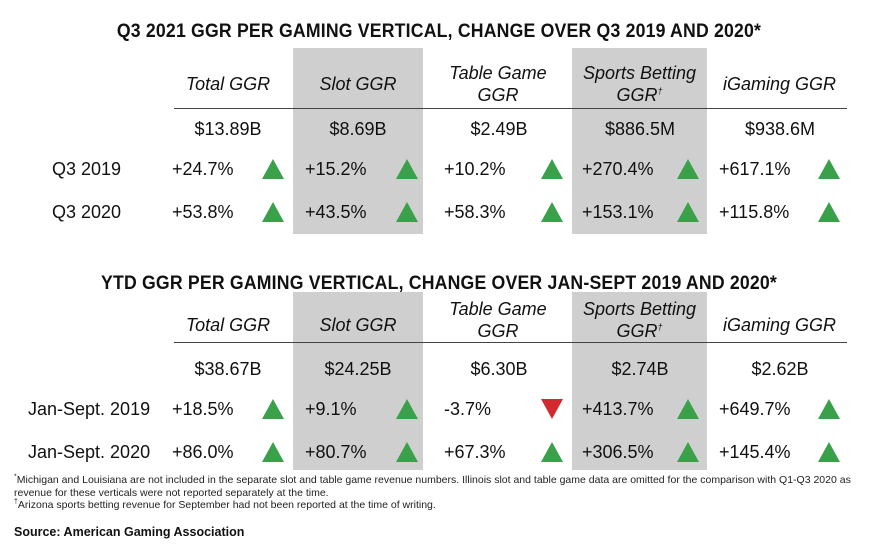  Describe the element at coordinates (16, 502) in the screenshot. I see `footnote-2-mark: †` at that location.